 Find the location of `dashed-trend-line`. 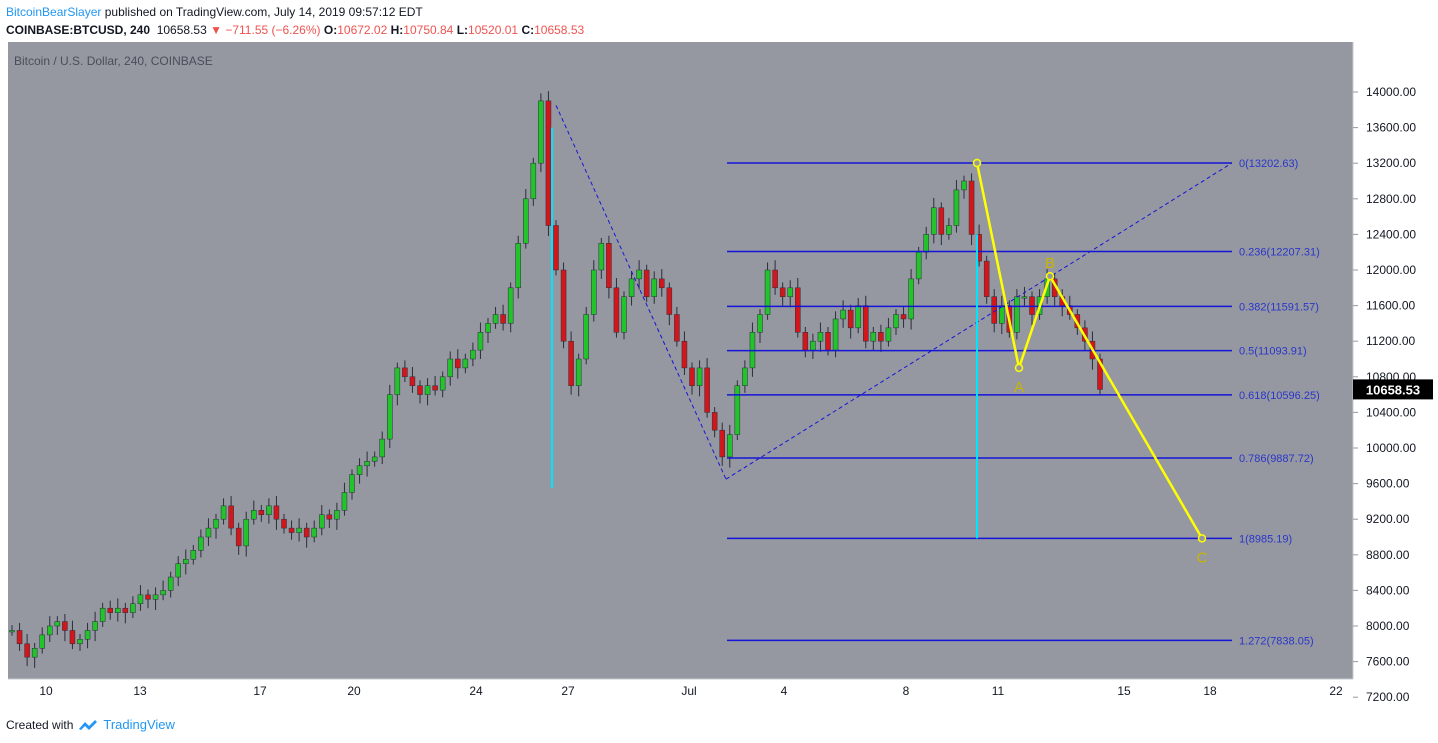

dashed-trend-line is located at coordinates (641, 292).